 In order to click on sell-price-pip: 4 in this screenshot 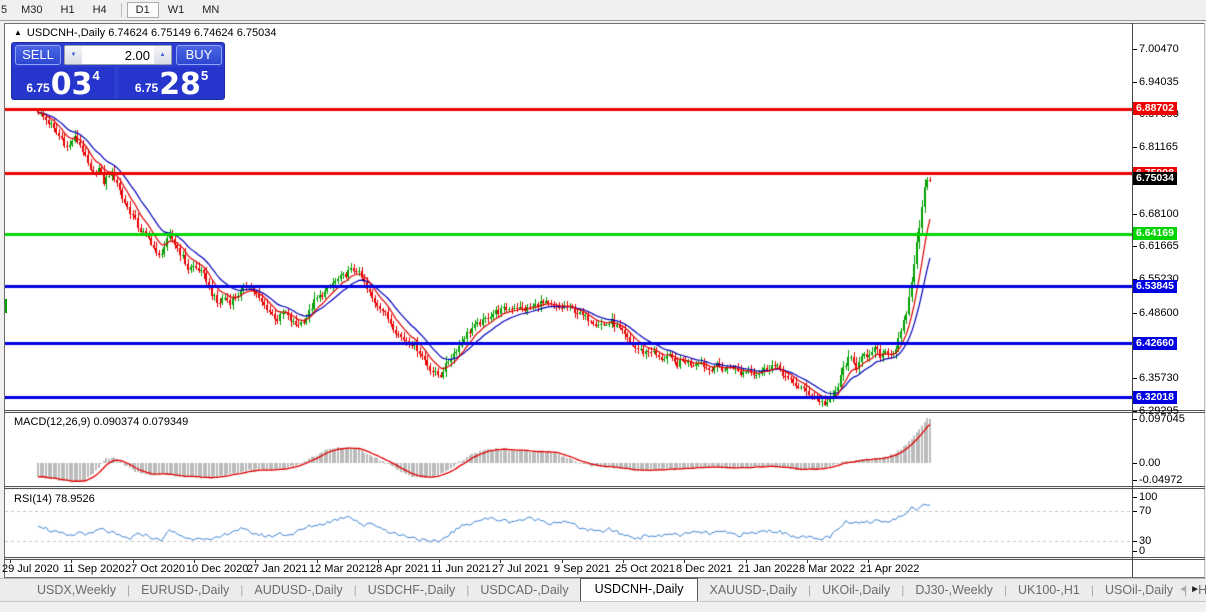, I will do `click(96, 75)`.